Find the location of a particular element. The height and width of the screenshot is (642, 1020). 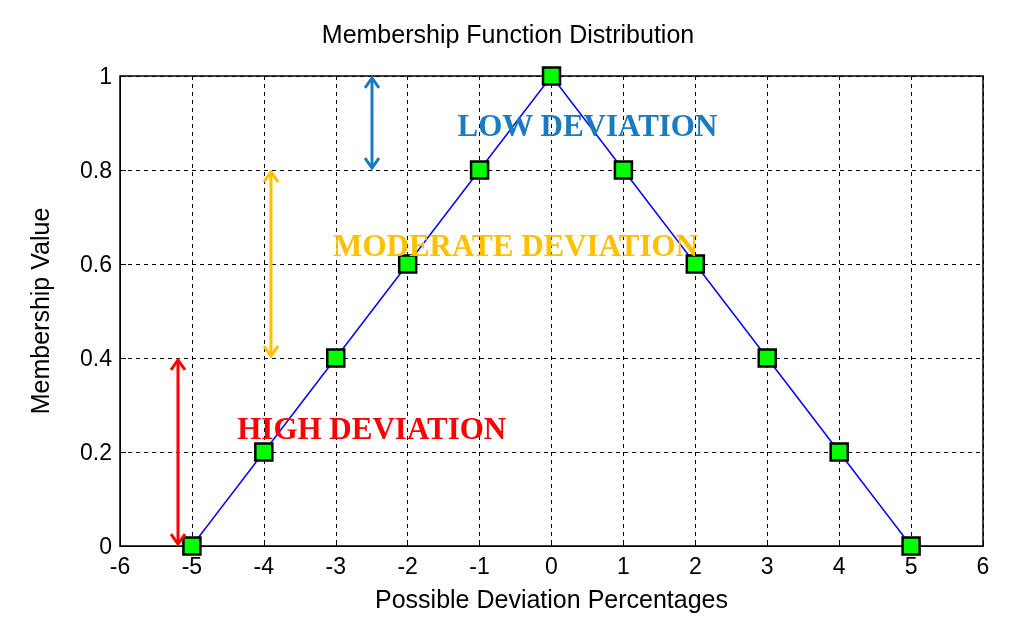

x-tick-label: 3 is located at coordinates (767, 565).